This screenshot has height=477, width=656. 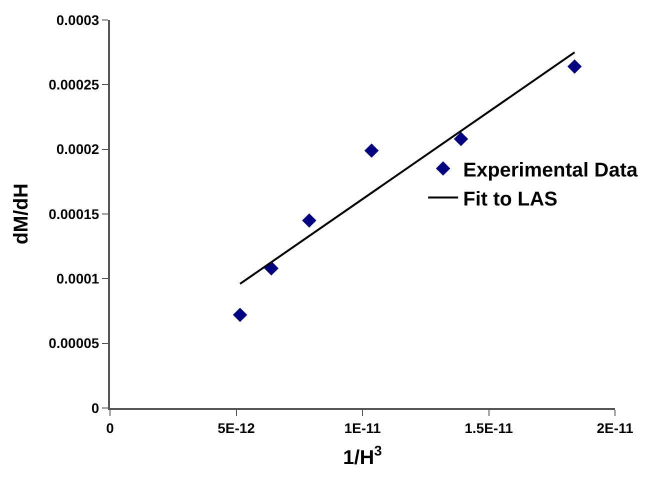 I want to click on x-tick-label: 0, so click(x=110, y=428).